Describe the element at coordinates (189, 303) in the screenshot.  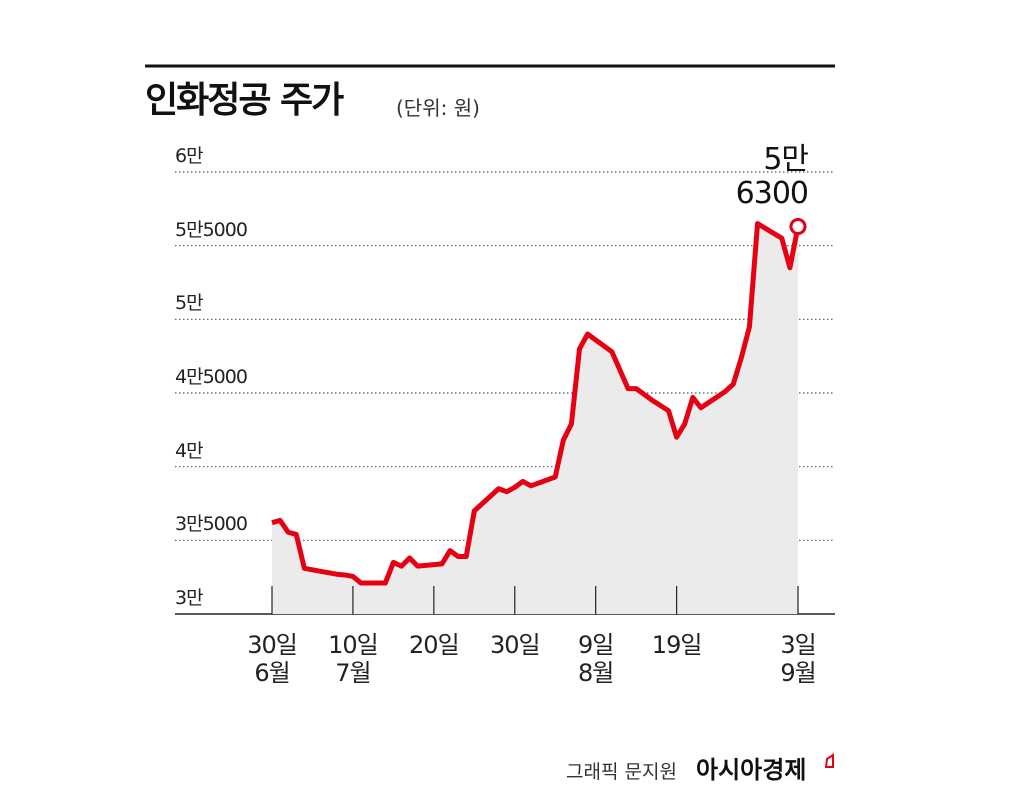
I see `y-tick-label: 5만` at that location.